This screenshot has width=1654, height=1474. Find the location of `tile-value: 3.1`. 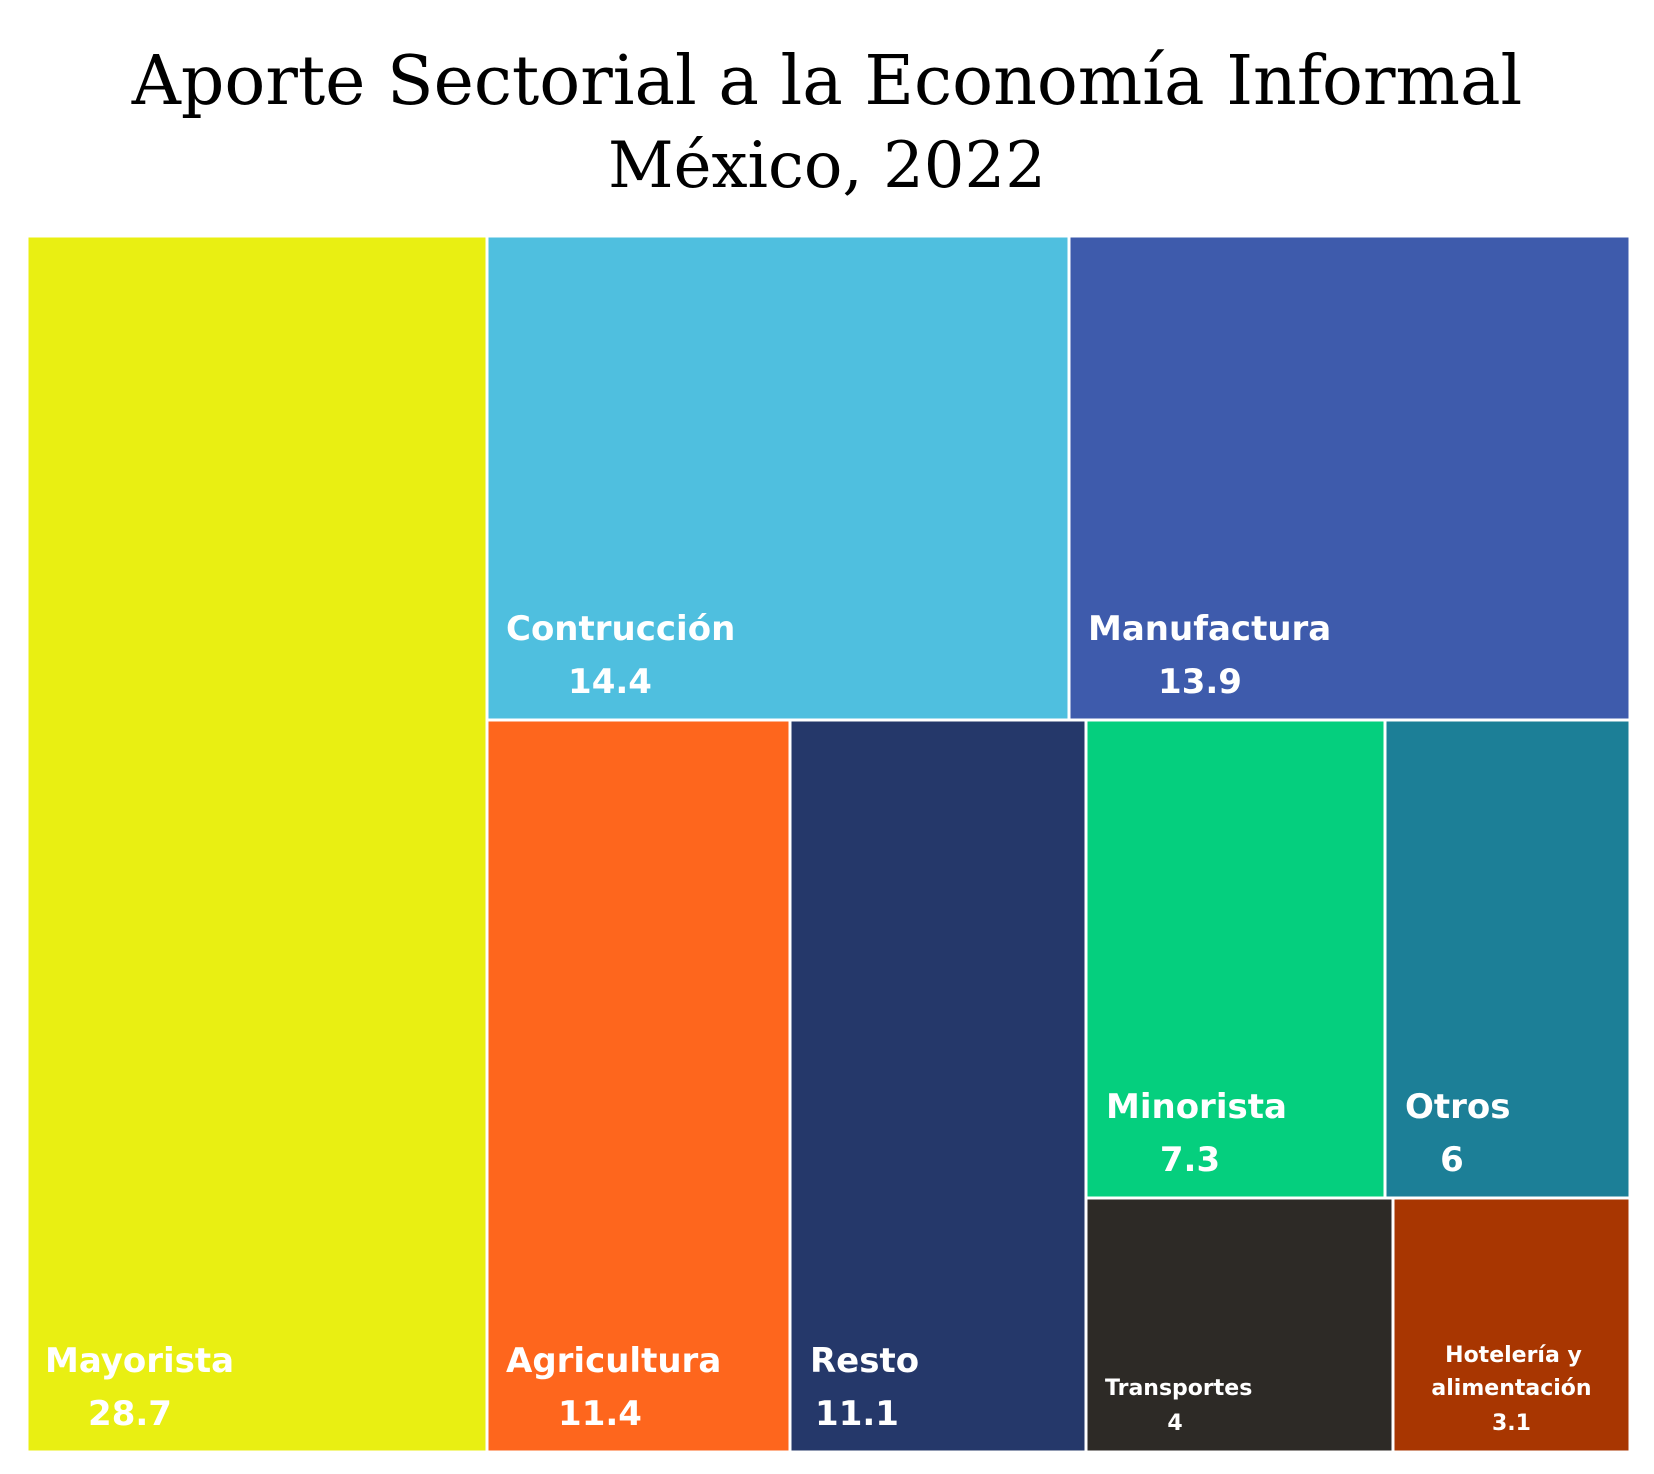

tile-value: 3.1 is located at coordinates (1511, 1423).